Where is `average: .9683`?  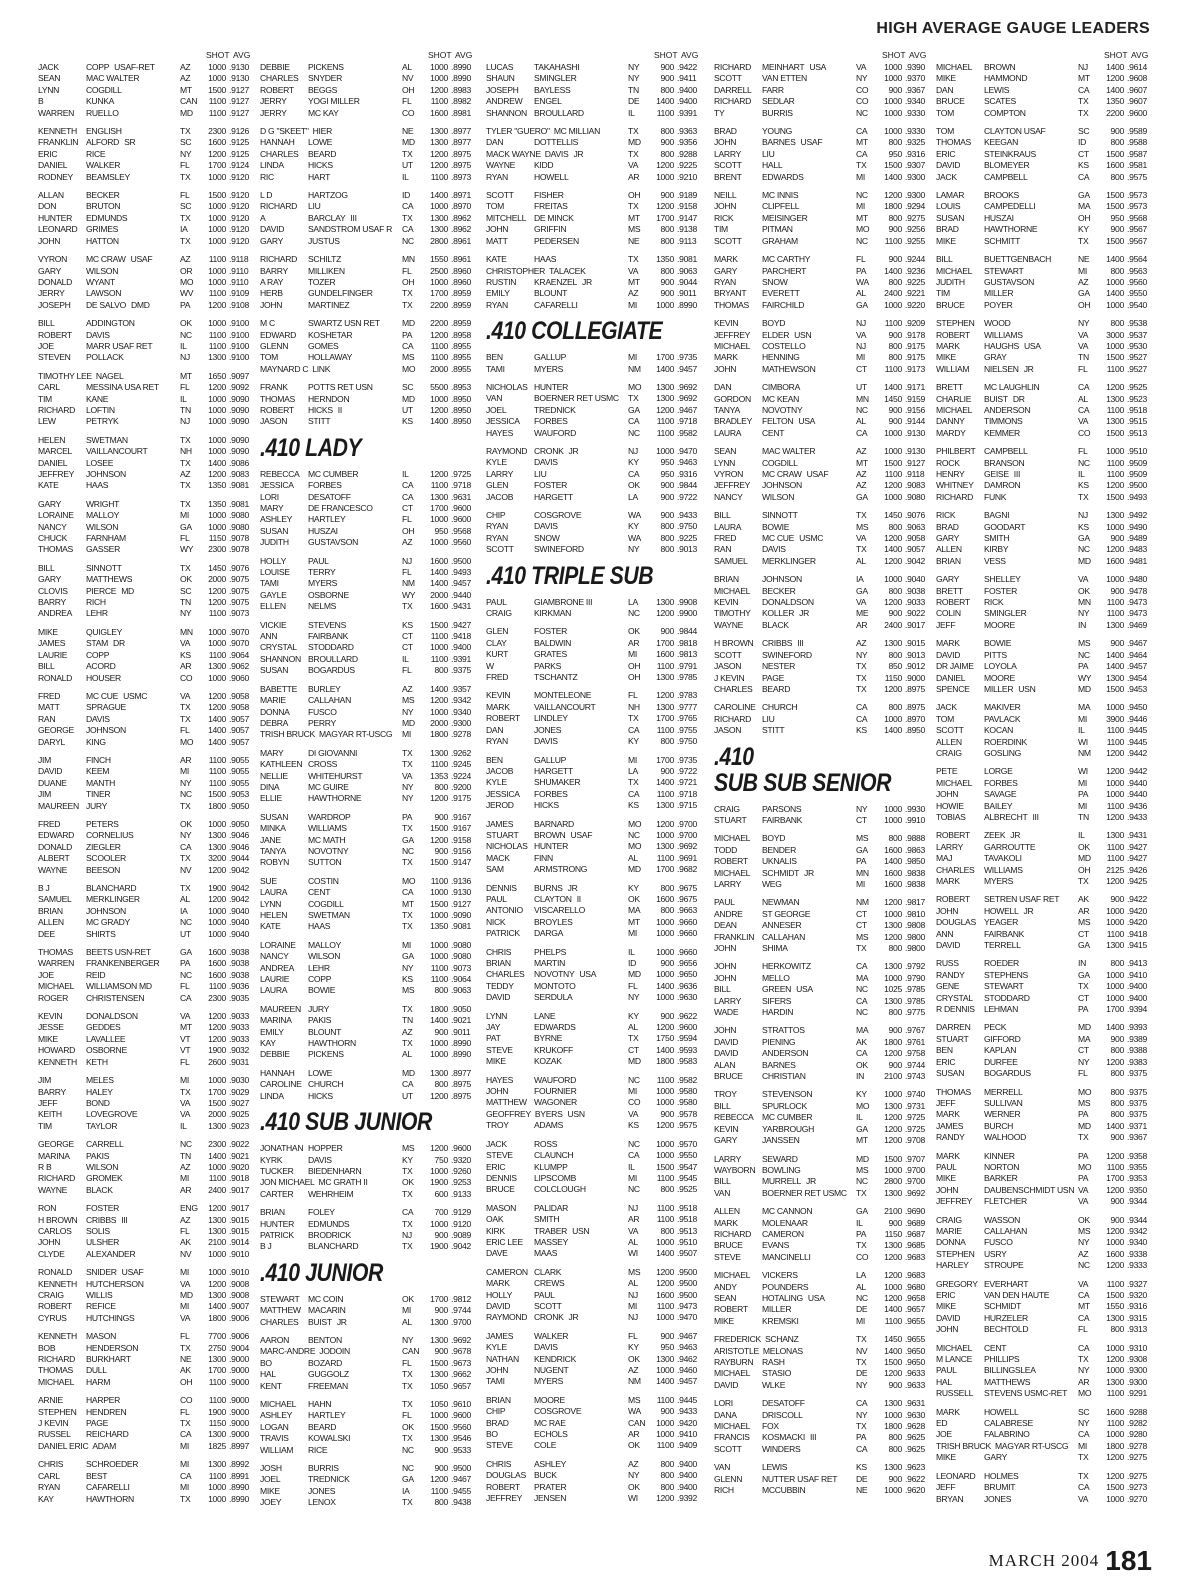 average: .9683 is located at coordinates (915, 1256).